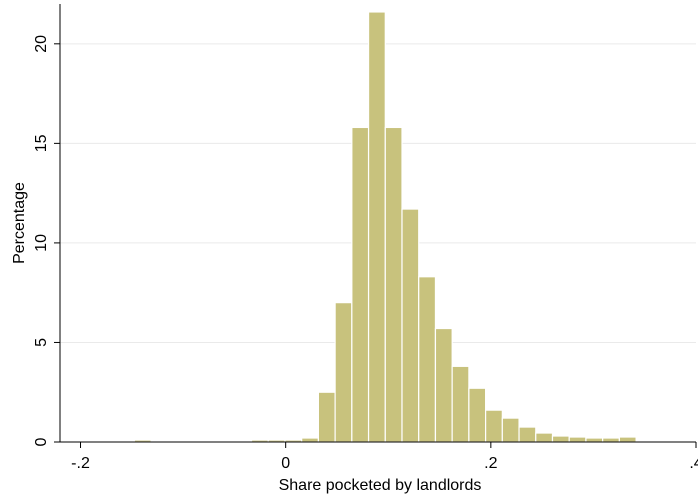 The height and width of the screenshot is (498, 698). What do you see at coordinates (41, 143) in the screenshot?
I see `y-tick-label: 15` at bounding box center [41, 143].